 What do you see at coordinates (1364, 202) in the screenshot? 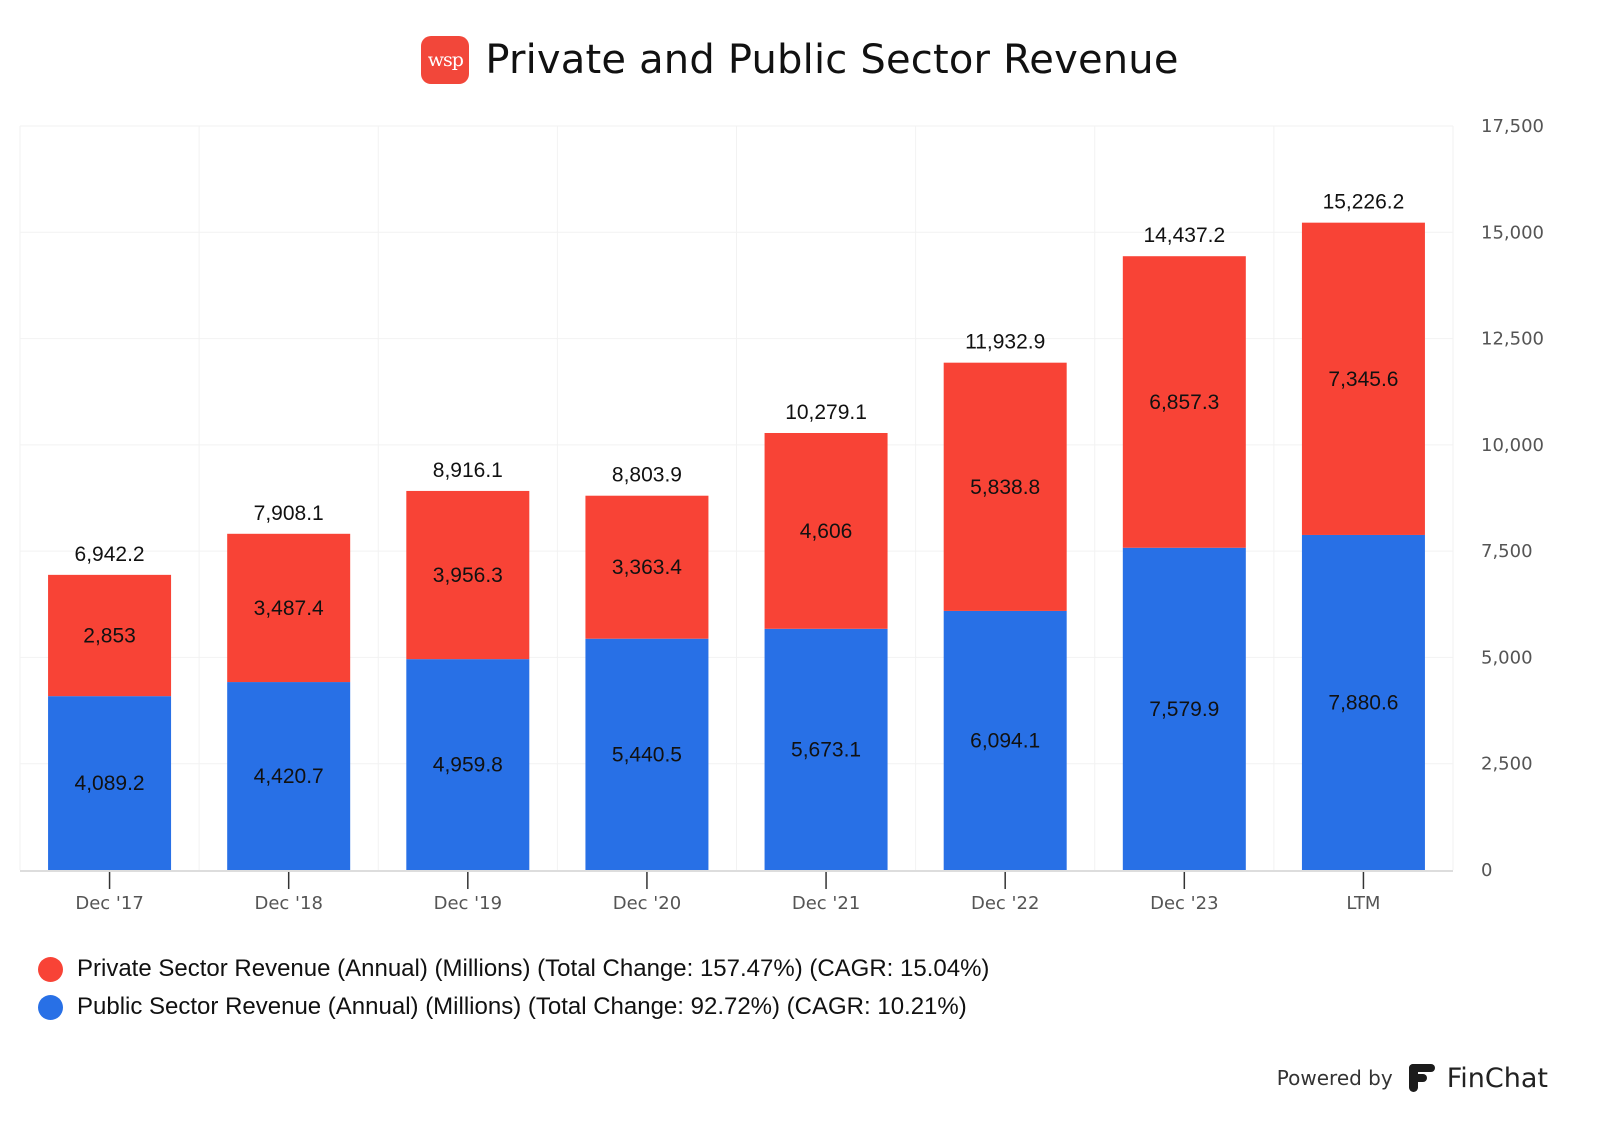
I see `data-label-total: 15,226.2` at bounding box center [1364, 202].